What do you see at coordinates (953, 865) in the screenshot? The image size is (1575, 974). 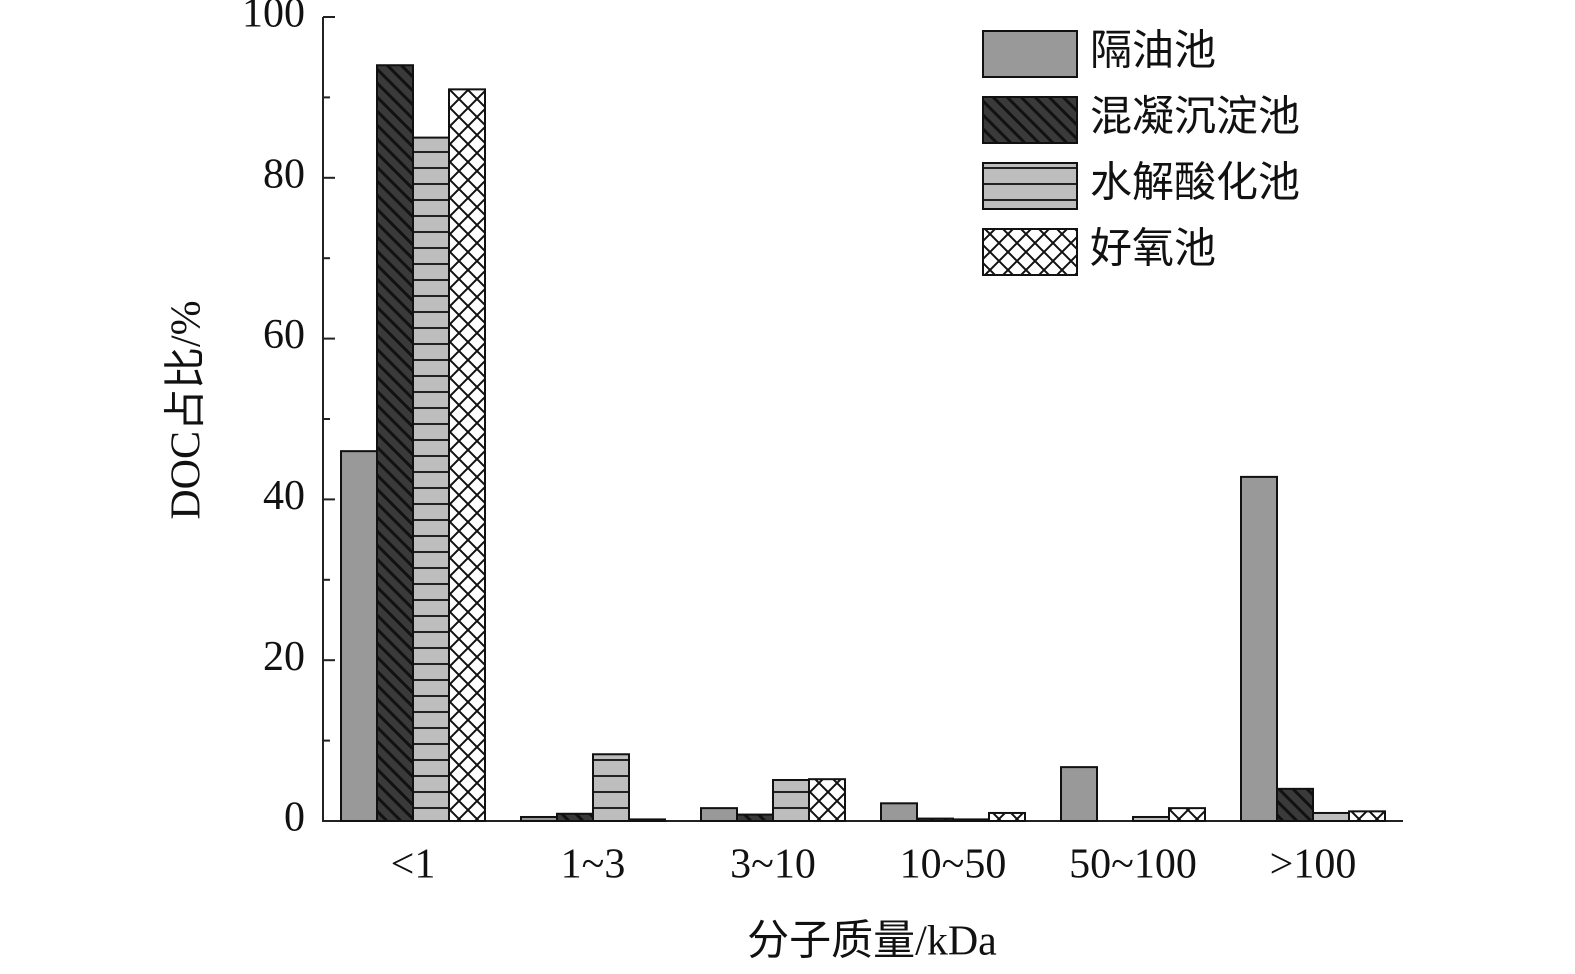 I see `x-tick-label: 10~50` at bounding box center [953, 865].